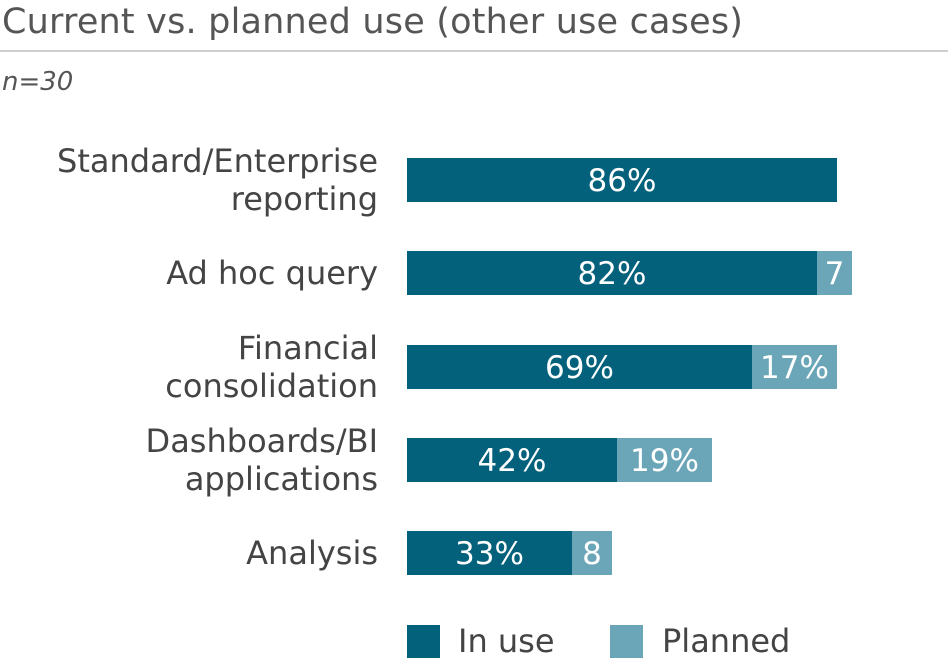  Describe the element at coordinates (38, 82) in the screenshot. I see `sample-size: n=30` at that location.